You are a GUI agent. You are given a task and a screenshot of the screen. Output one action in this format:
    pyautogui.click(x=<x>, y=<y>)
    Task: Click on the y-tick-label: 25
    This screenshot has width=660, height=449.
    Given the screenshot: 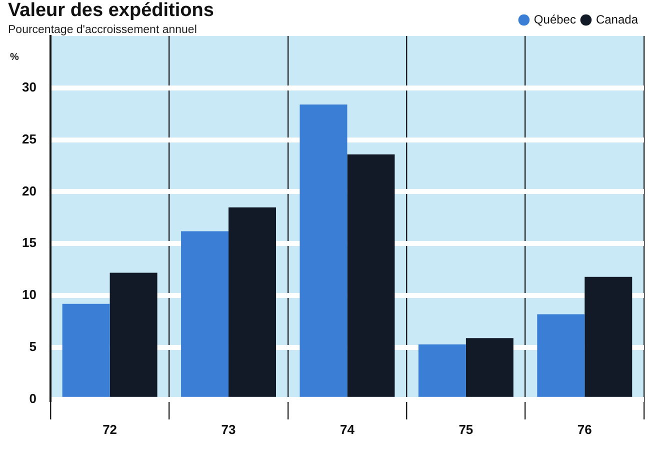 What is the action you would take?
    pyautogui.click(x=29, y=138)
    